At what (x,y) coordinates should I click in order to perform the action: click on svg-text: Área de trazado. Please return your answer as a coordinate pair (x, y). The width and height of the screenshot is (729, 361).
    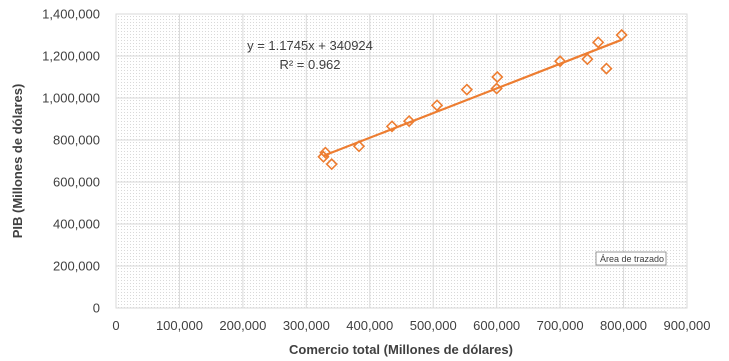
    Looking at the image, I should click on (632, 259).